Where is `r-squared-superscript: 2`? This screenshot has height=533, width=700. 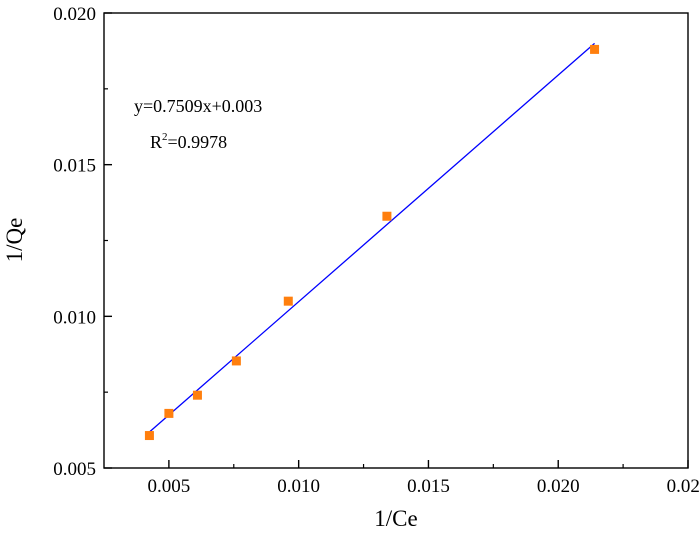
r-squared-superscript: 2 is located at coordinates (165, 137).